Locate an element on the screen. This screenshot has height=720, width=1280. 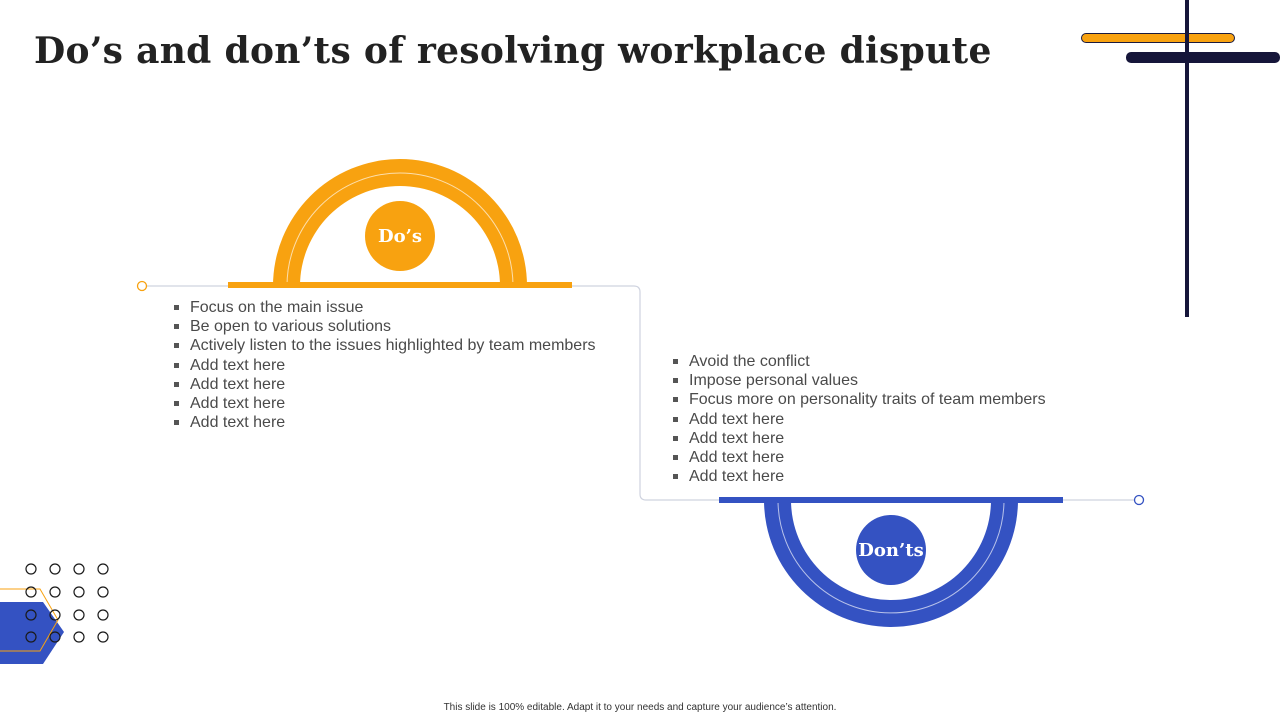
connector-end-dot is located at coordinates (1139, 500).